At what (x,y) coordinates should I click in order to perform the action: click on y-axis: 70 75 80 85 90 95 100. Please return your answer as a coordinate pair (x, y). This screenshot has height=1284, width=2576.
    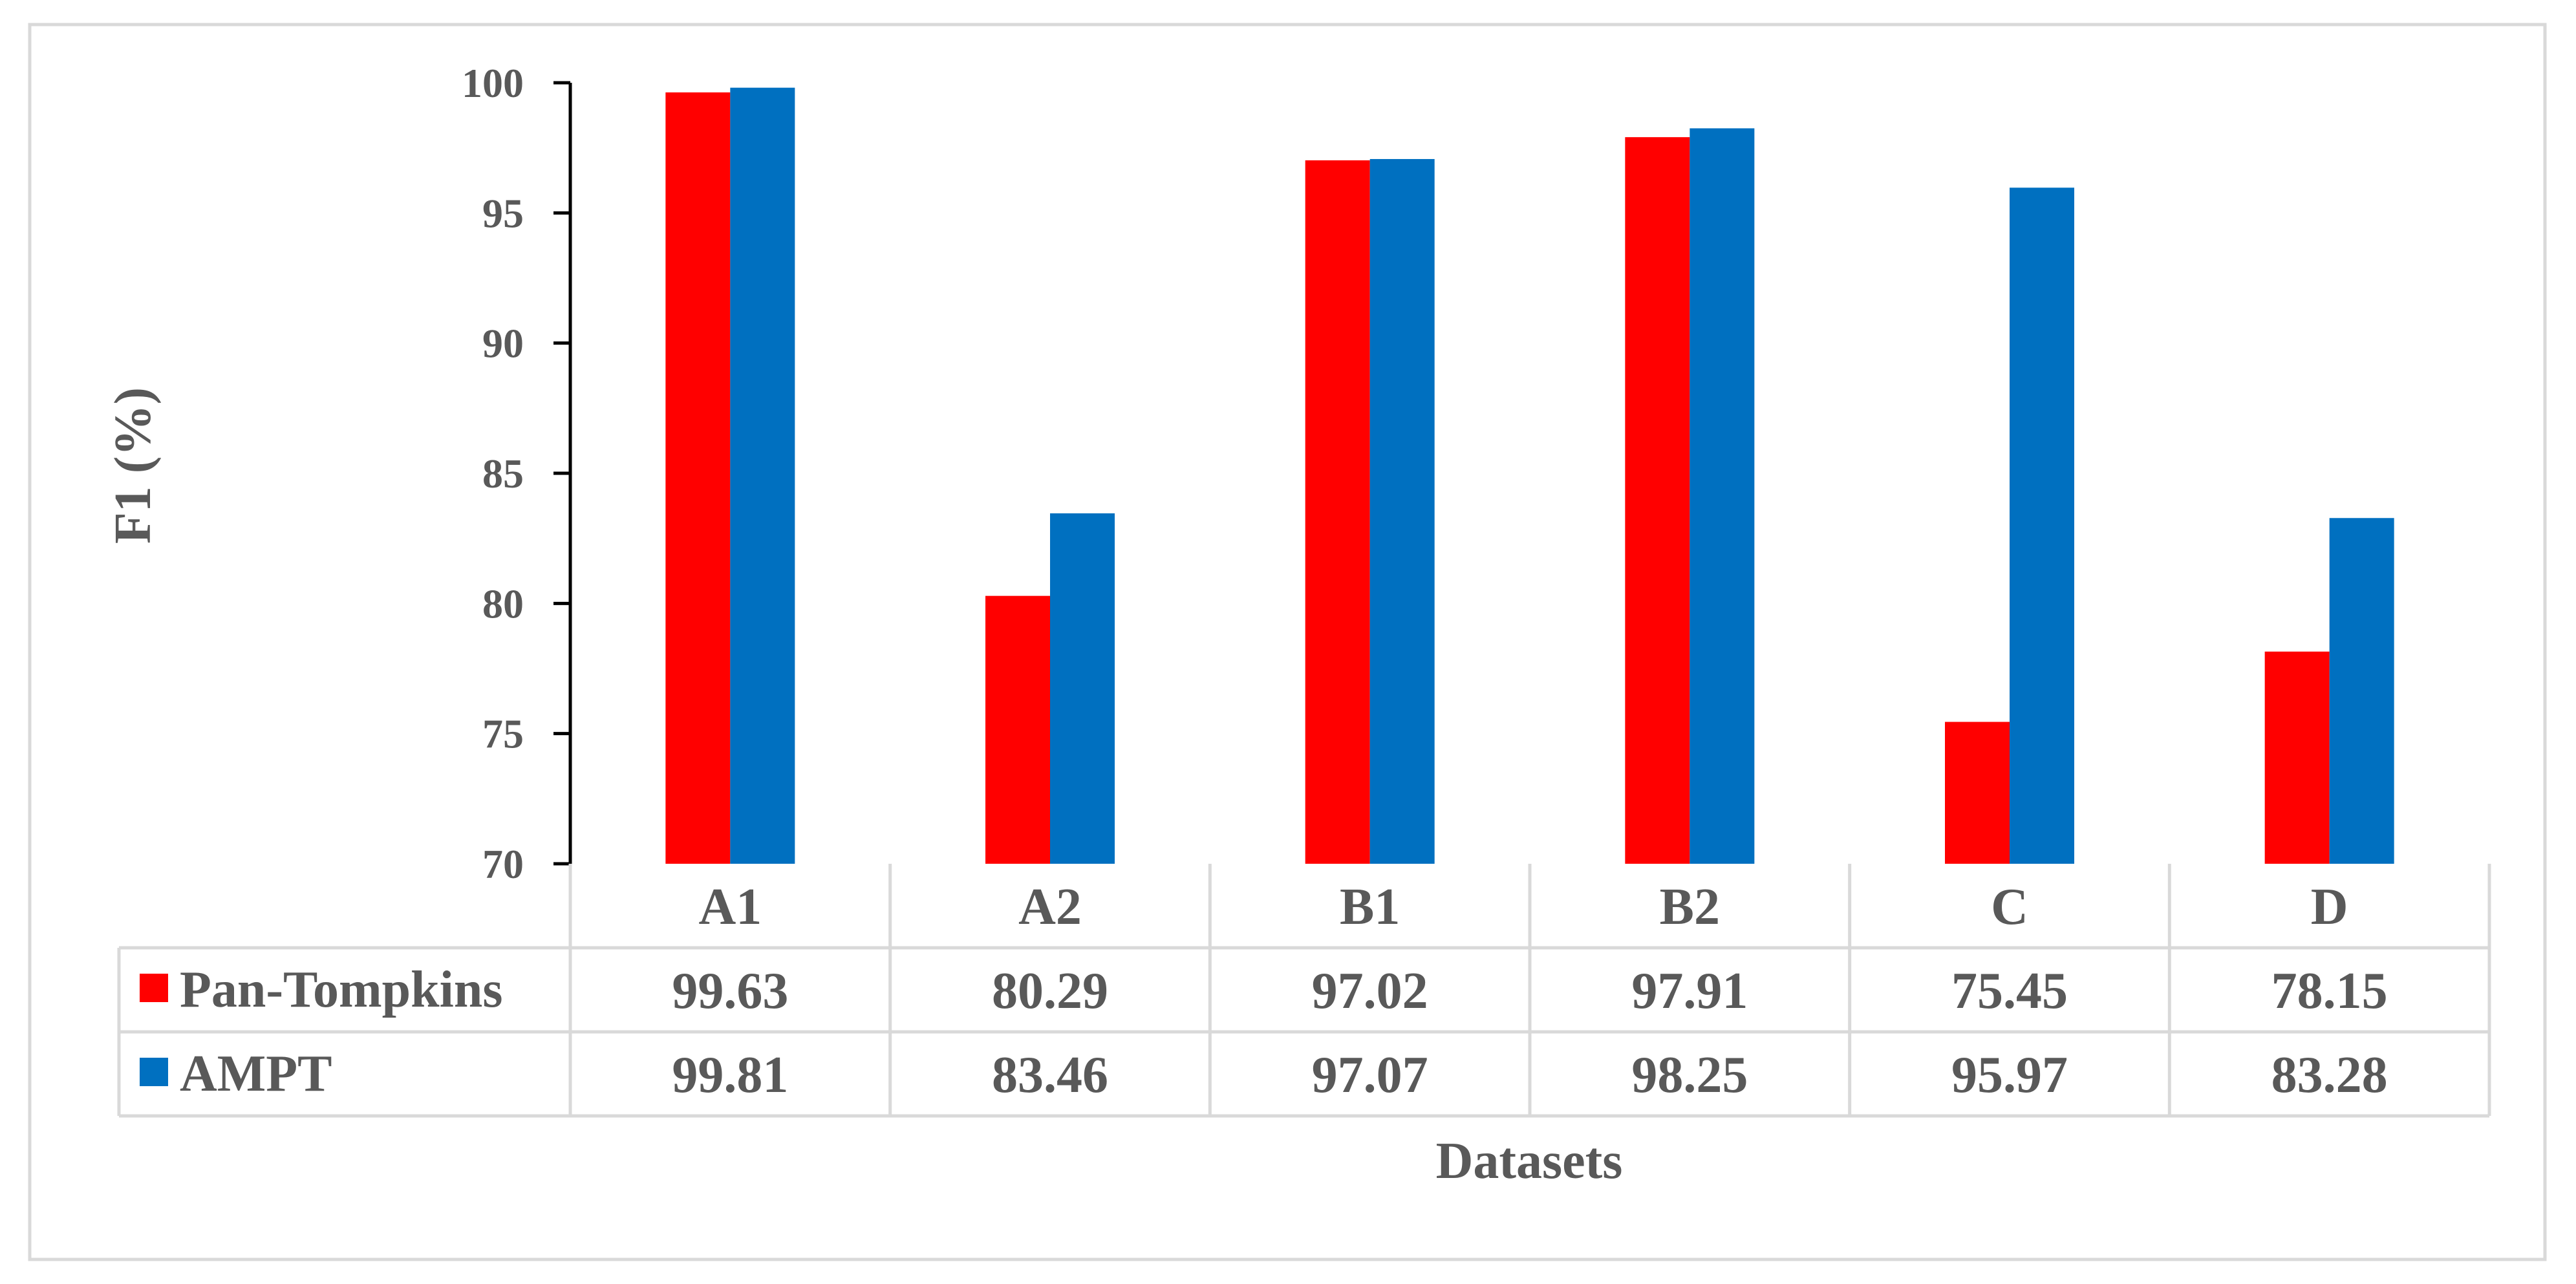
    Looking at the image, I should click on (517, 473).